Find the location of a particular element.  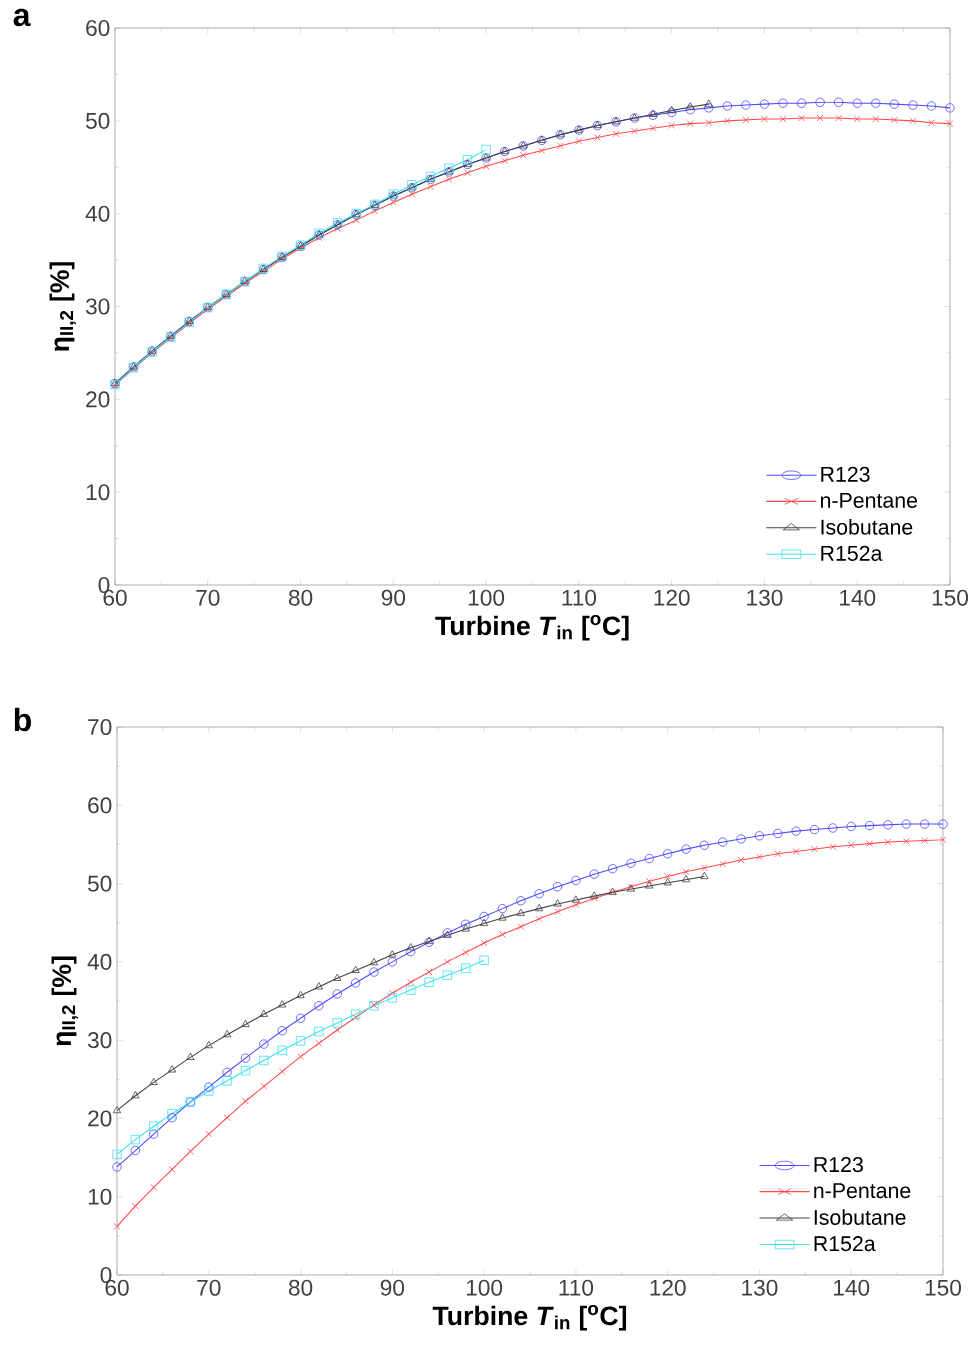

x-tick-label: 70 is located at coordinates (208, 597).